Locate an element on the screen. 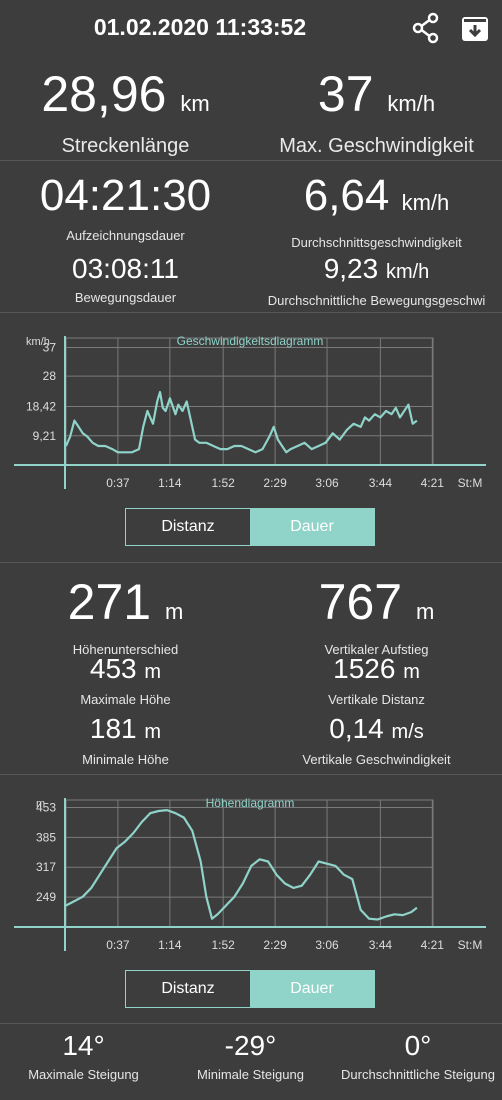  vertical-distance-value: 1526 is located at coordinates (364, 668).